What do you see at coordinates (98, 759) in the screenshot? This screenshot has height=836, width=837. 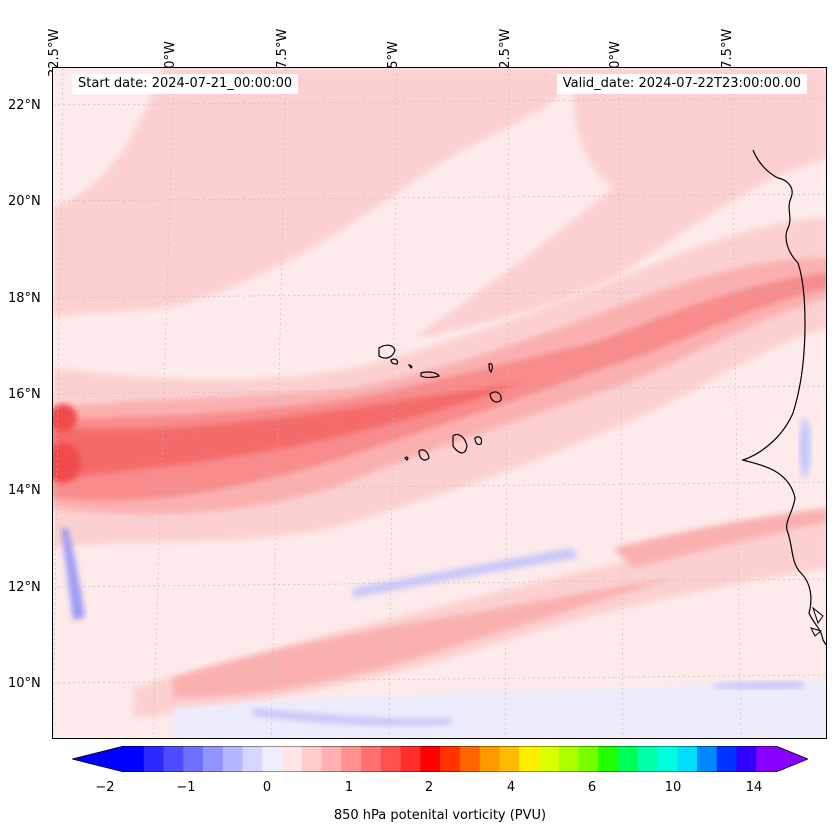 I see `colorbar-min-arrow` at bounding box center [98, 759].